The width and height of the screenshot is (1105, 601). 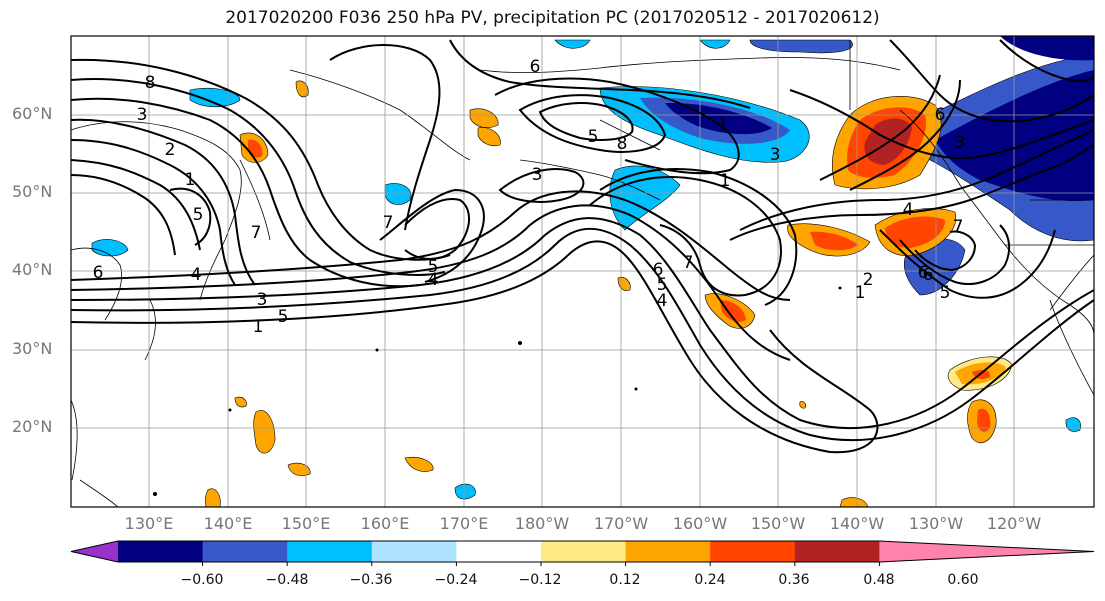 What do you see at coordinates (228, 523) in the screenshot?
I see `longitude-label: 140°E` at bounding box center [228, 523].